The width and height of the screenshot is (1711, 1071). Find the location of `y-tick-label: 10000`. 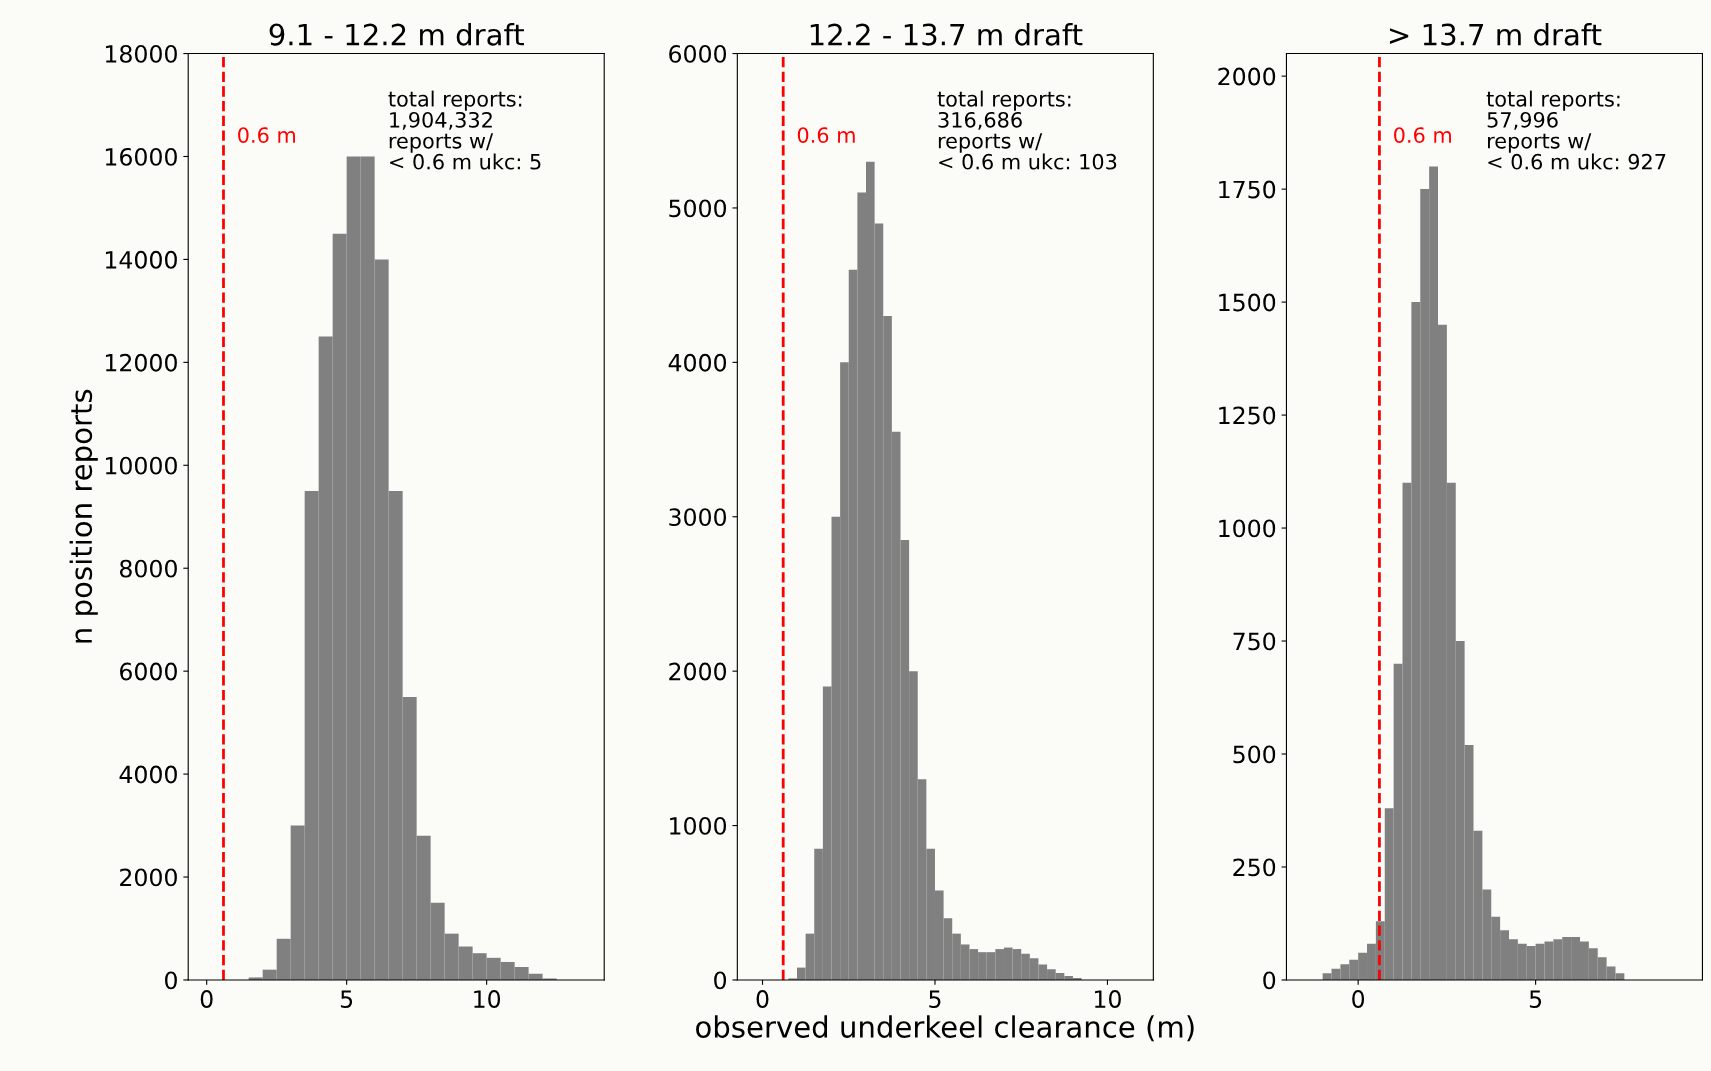

y-tick-label: 10000 is located at coordinates (141, 465).